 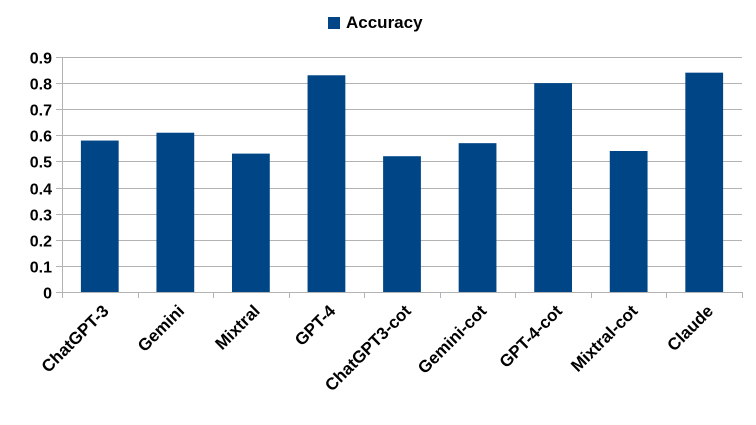 What do you see at coordinates (161, 328) in the screenshot?
I see `x-tick-label: Gemini` at bounding box center [161, 328].